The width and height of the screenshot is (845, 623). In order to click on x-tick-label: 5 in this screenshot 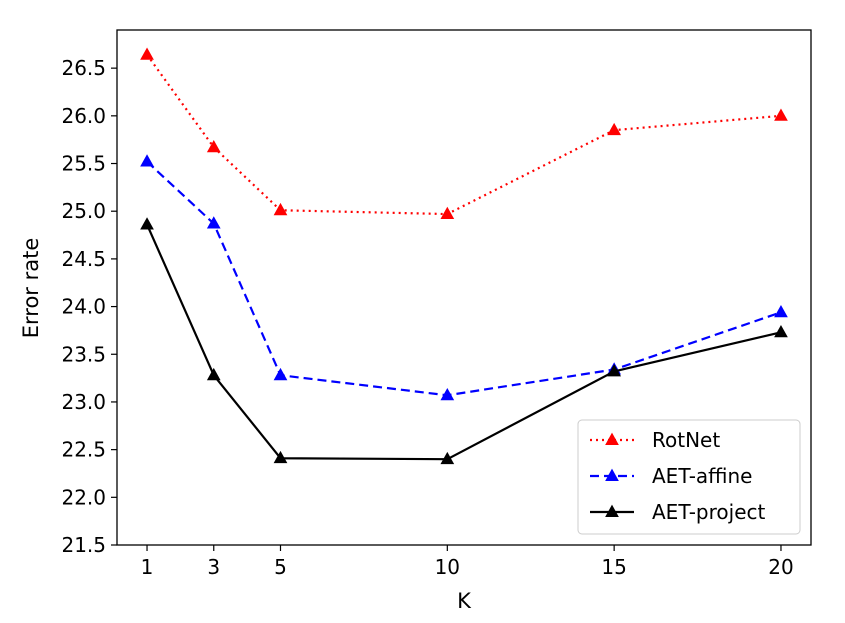, I will do `click(280, 567)`.